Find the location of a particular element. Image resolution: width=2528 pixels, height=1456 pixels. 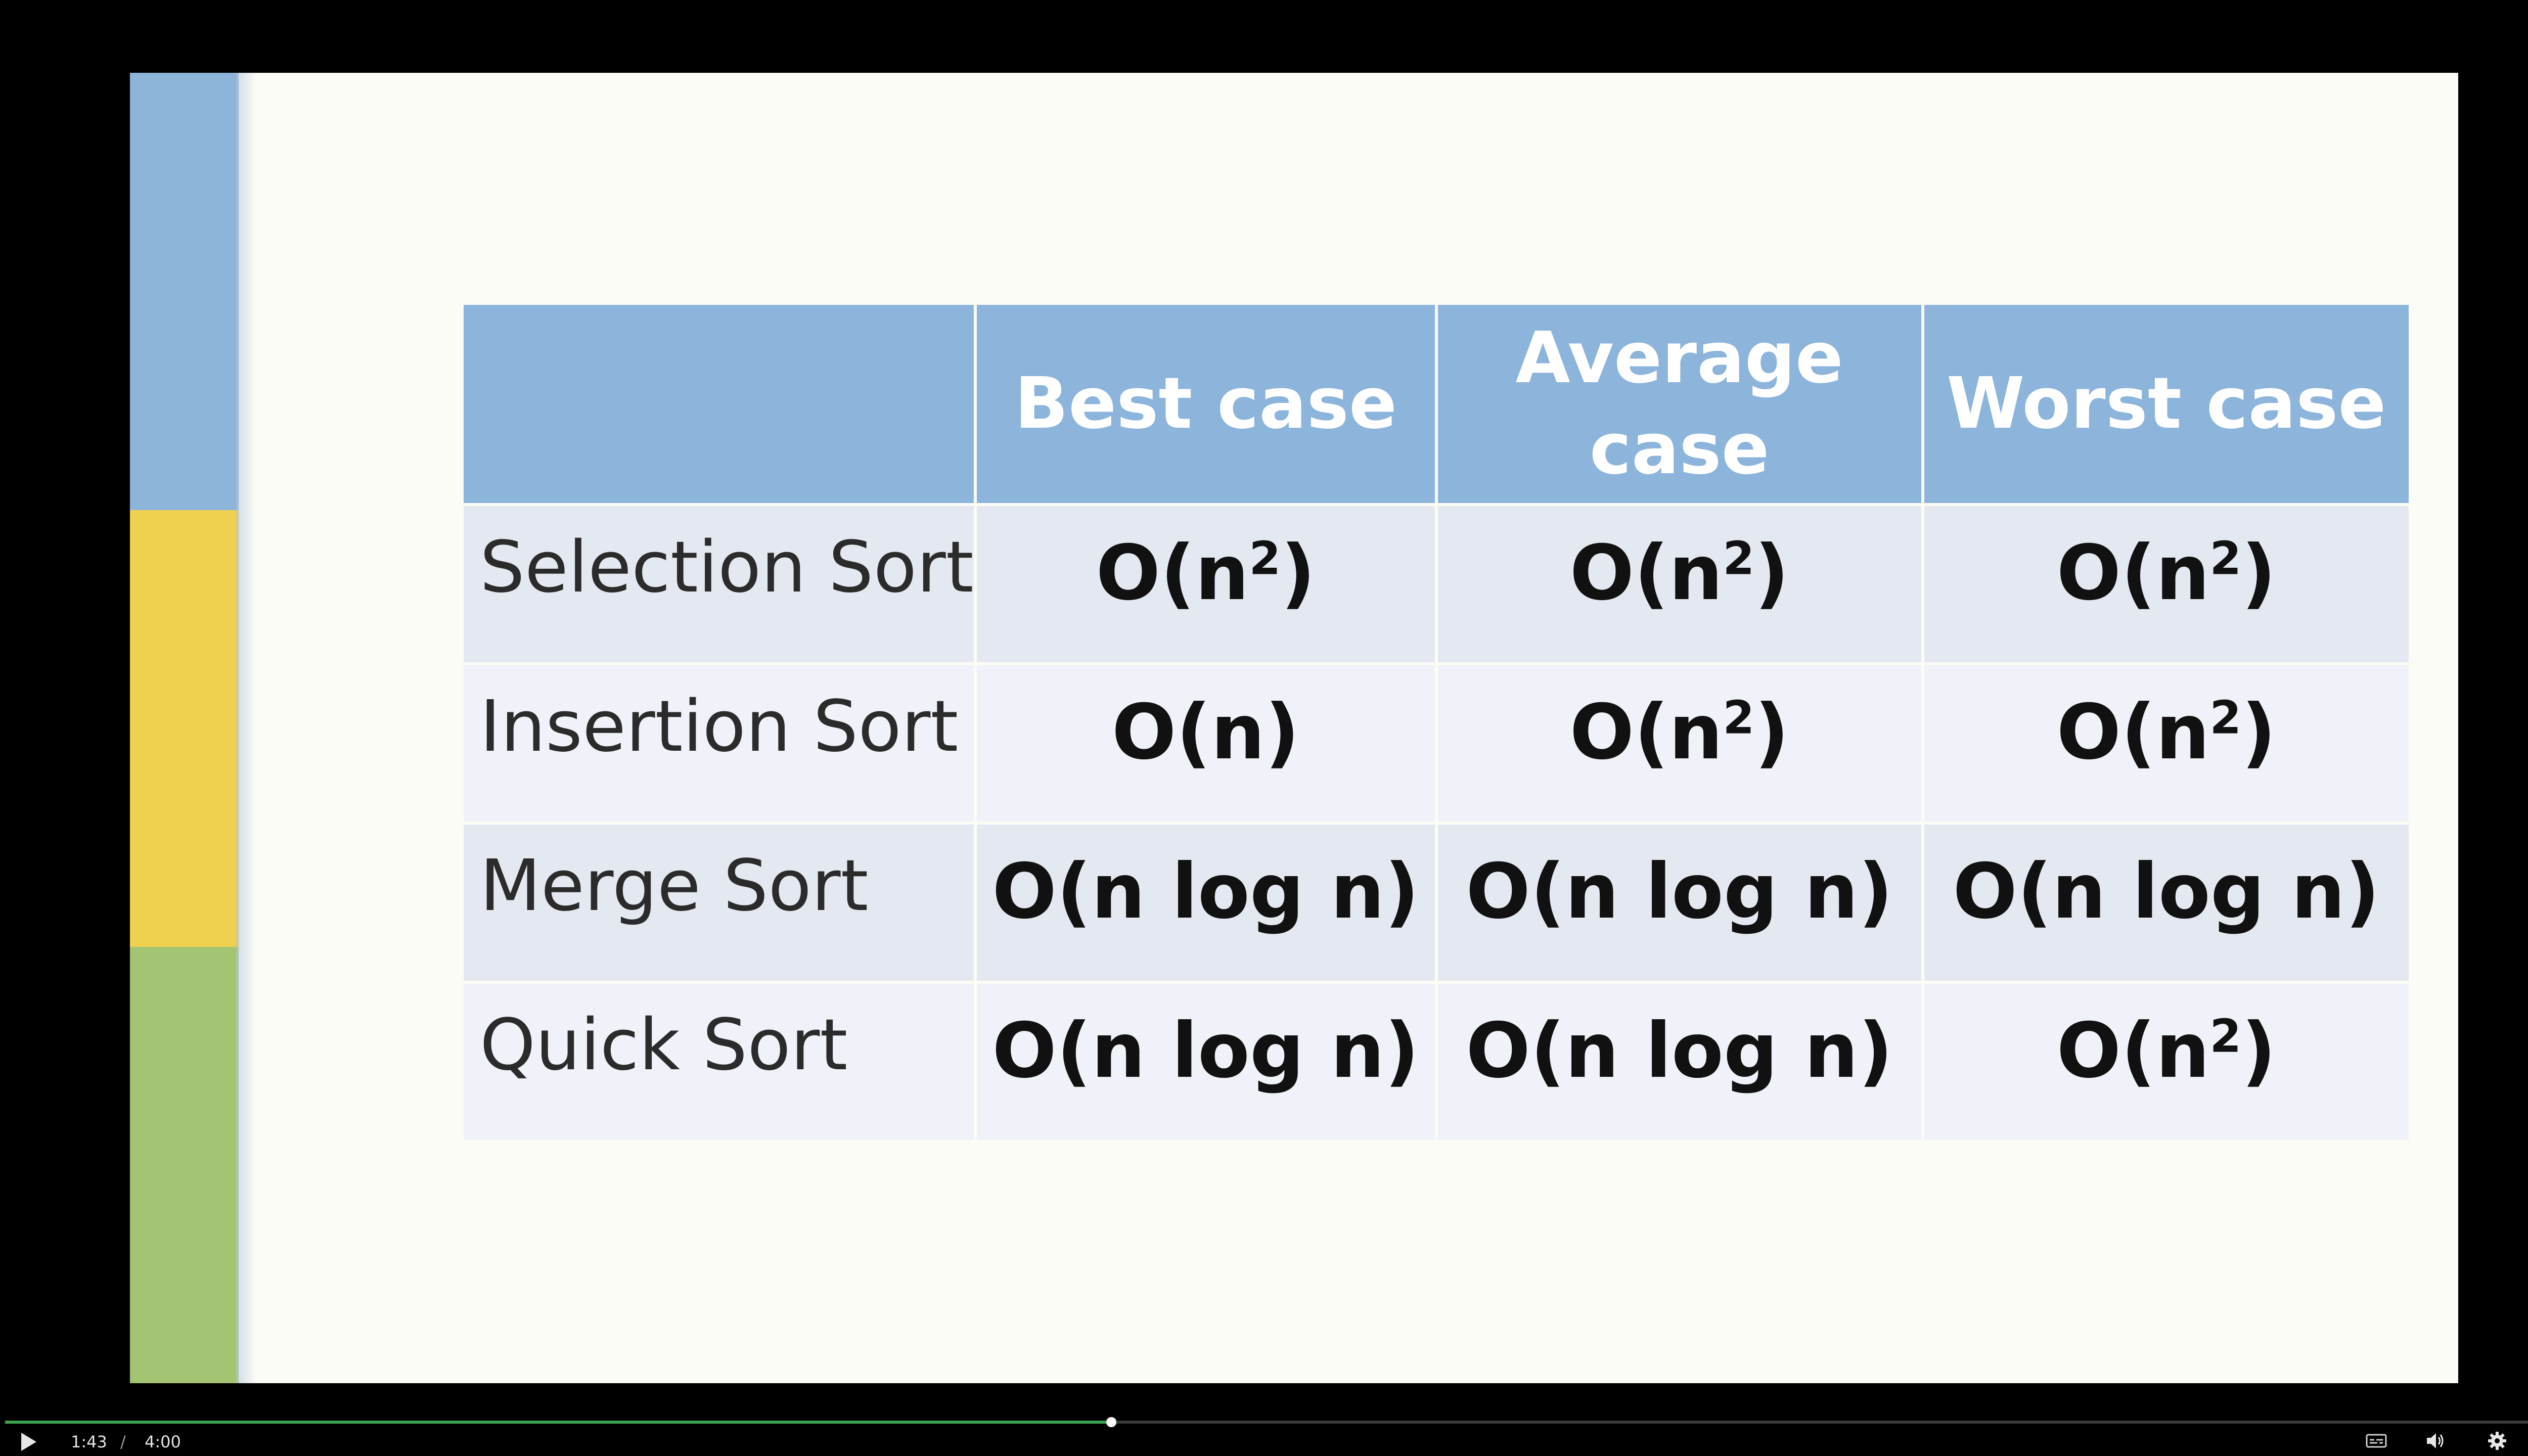

gear-icon is located at coordinates (2497, 1441).